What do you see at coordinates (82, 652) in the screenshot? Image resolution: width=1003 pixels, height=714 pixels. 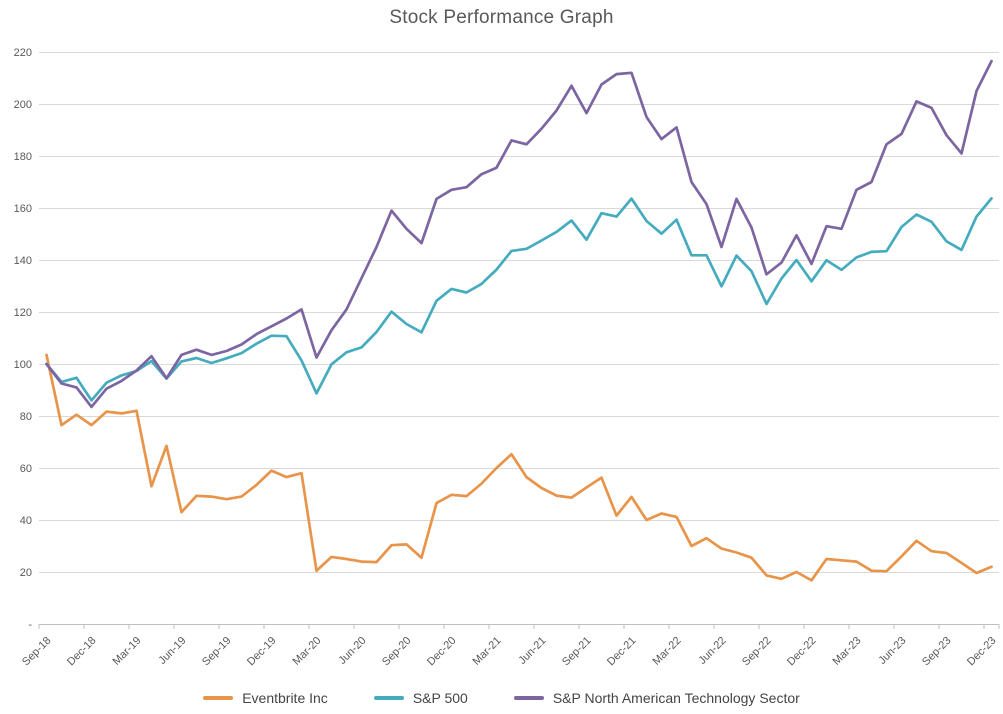 I see `x-axis-label: Dec-18` at bounding box center [82, 652].